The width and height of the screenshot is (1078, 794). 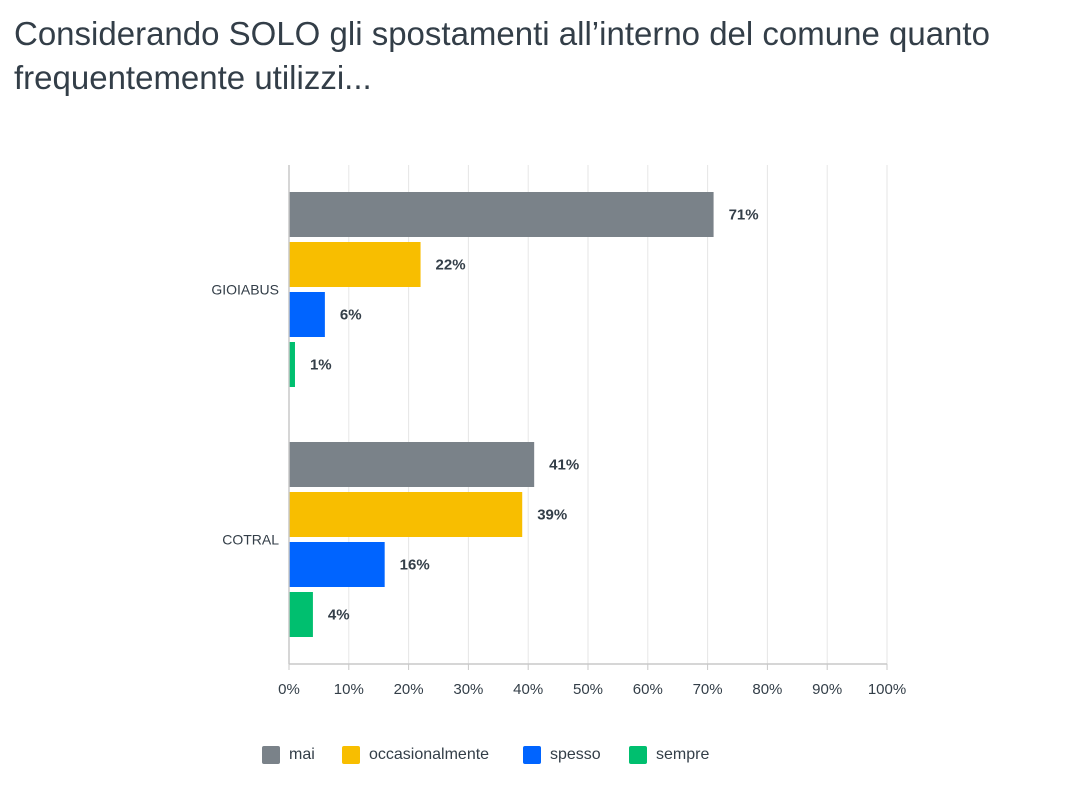 What do you see at coordinates (887, 689) in the screenshot?
I see `x-tick-label: 100%` at bounding box center [887, 689].